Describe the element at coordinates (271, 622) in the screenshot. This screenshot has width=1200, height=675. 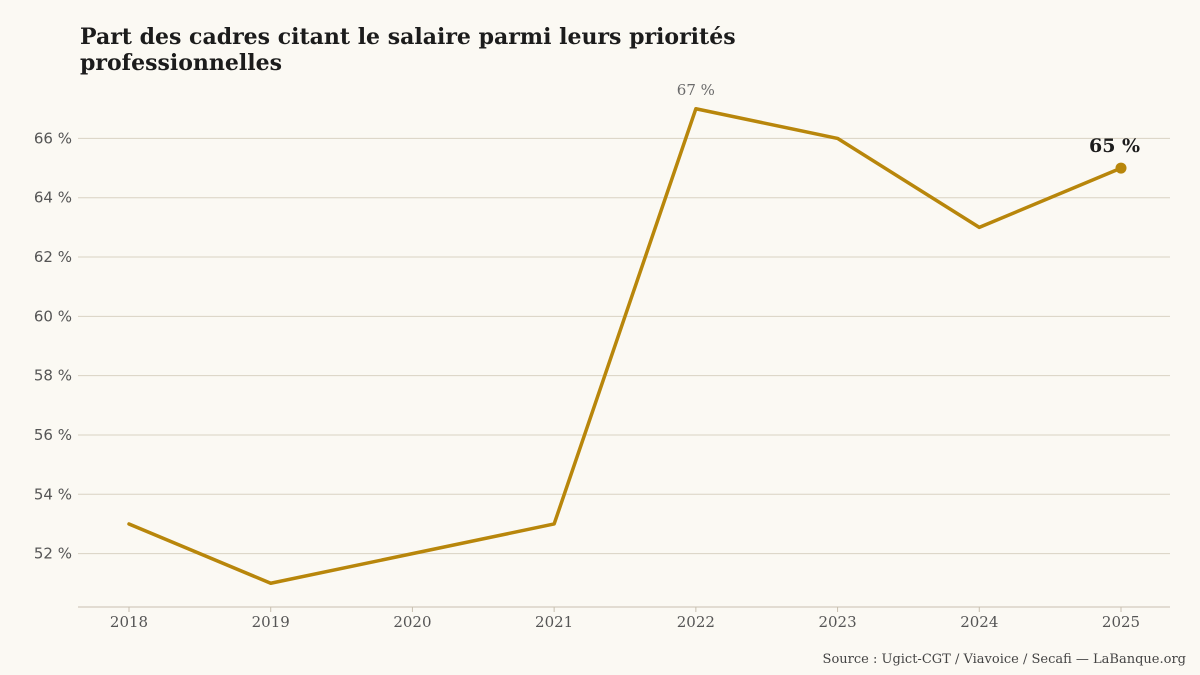
I see `x-tick-label: 2019` at that location.